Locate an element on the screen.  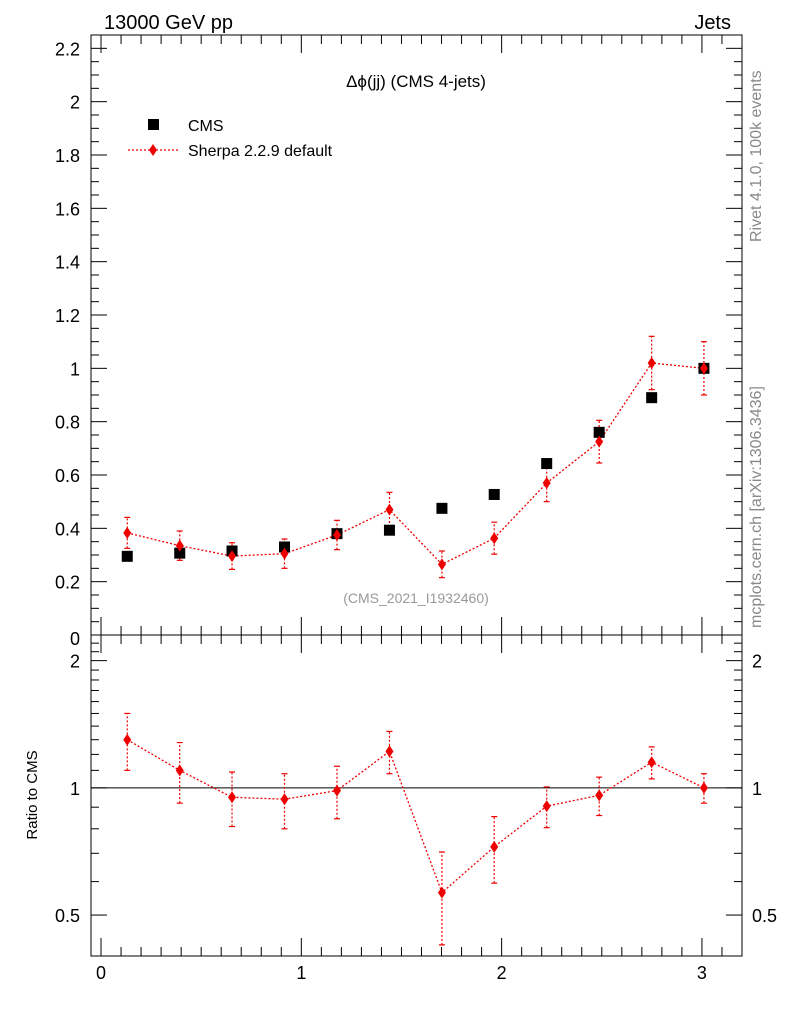
x-tick-label: 0 is located at coordinates (101, 973).